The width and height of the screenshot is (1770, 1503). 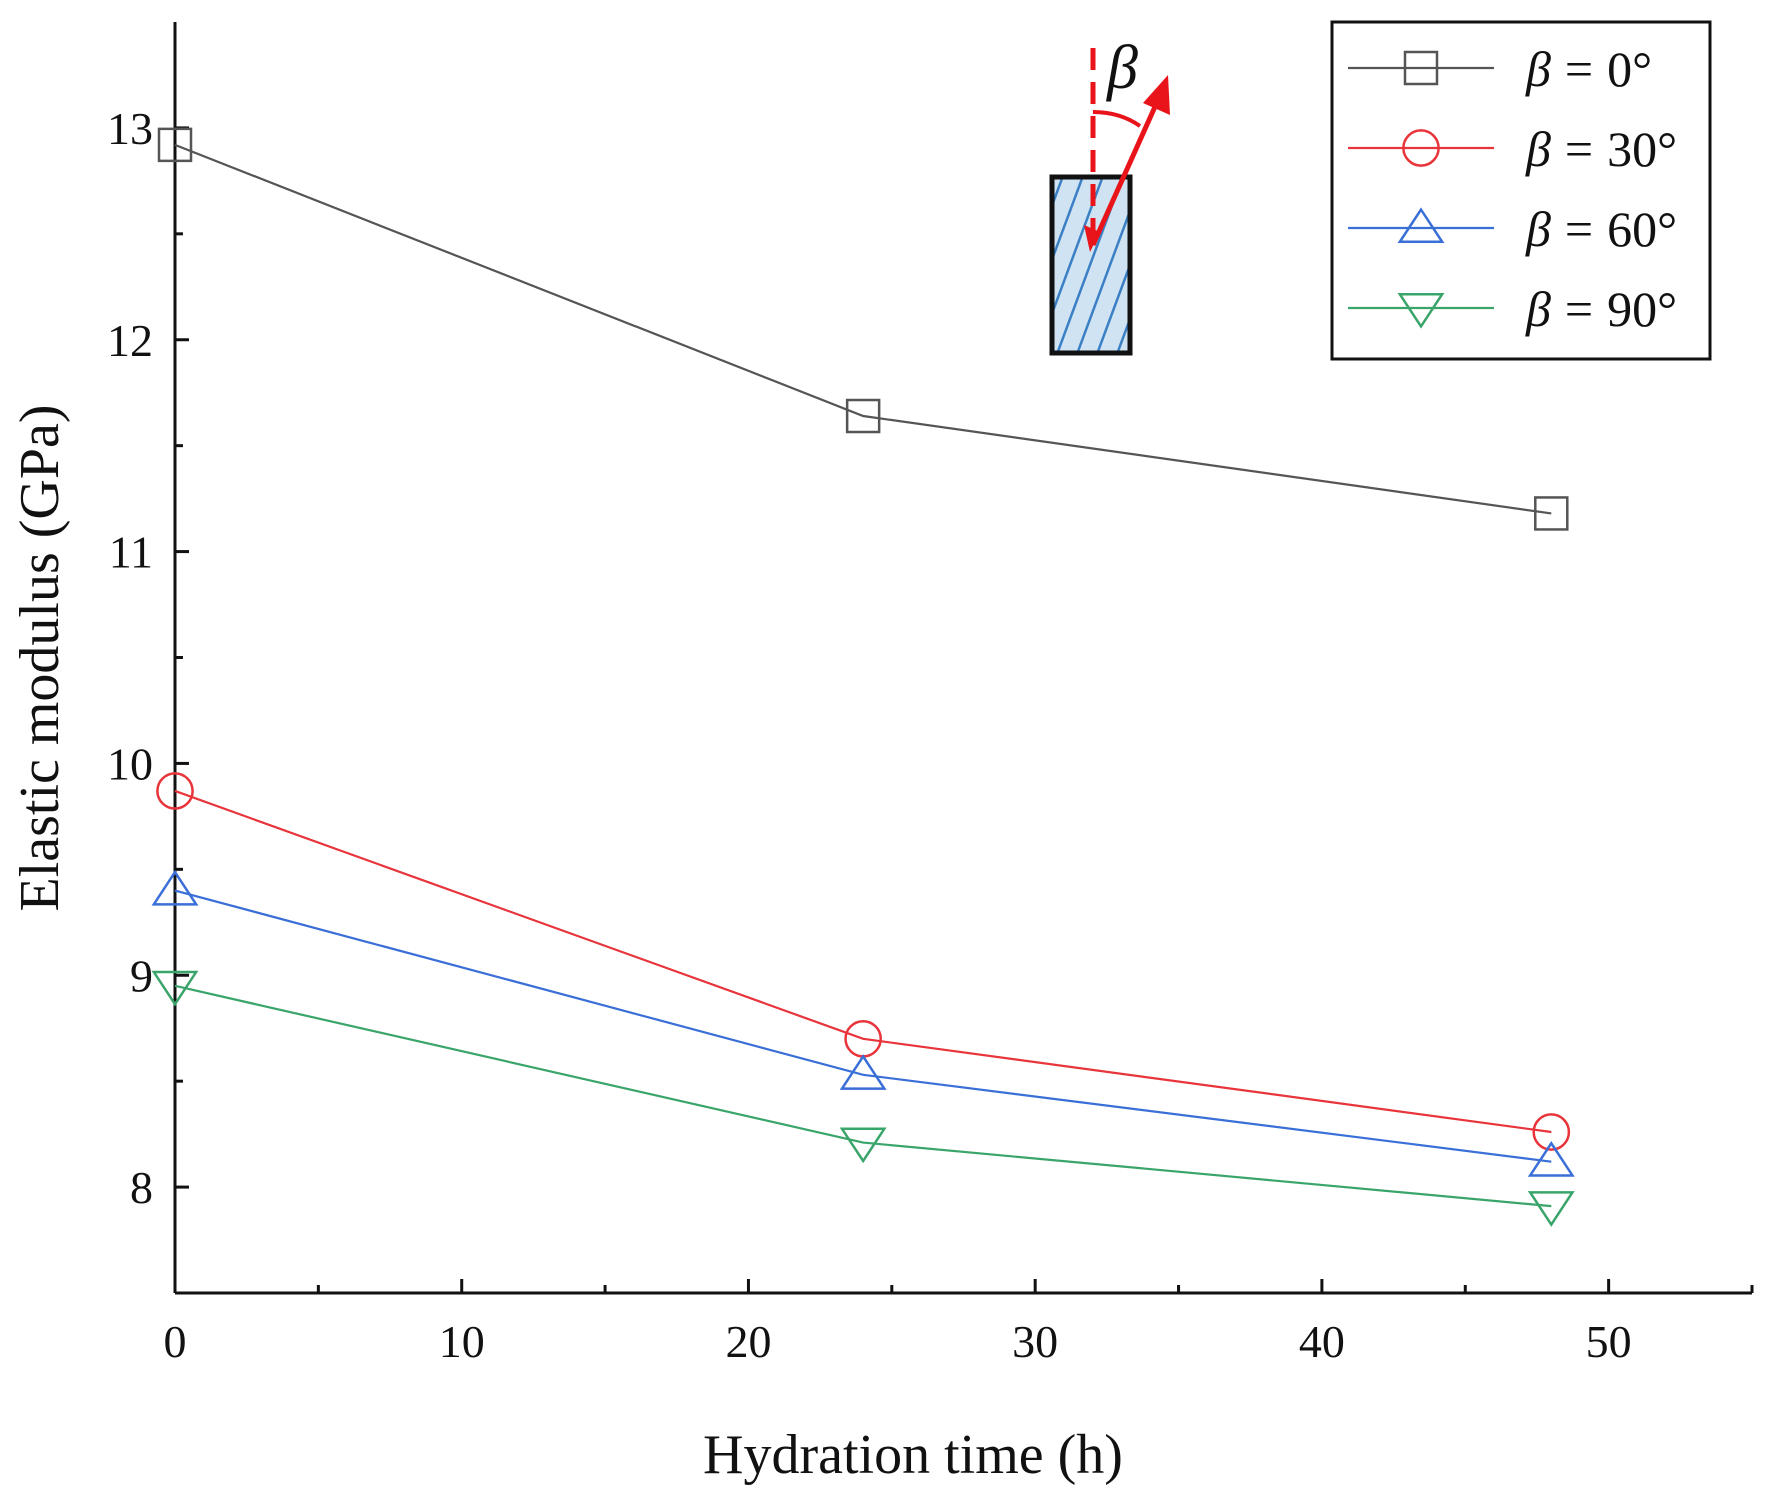 I want to click on legend-beta-3: β, so click(x=1538, y=309).